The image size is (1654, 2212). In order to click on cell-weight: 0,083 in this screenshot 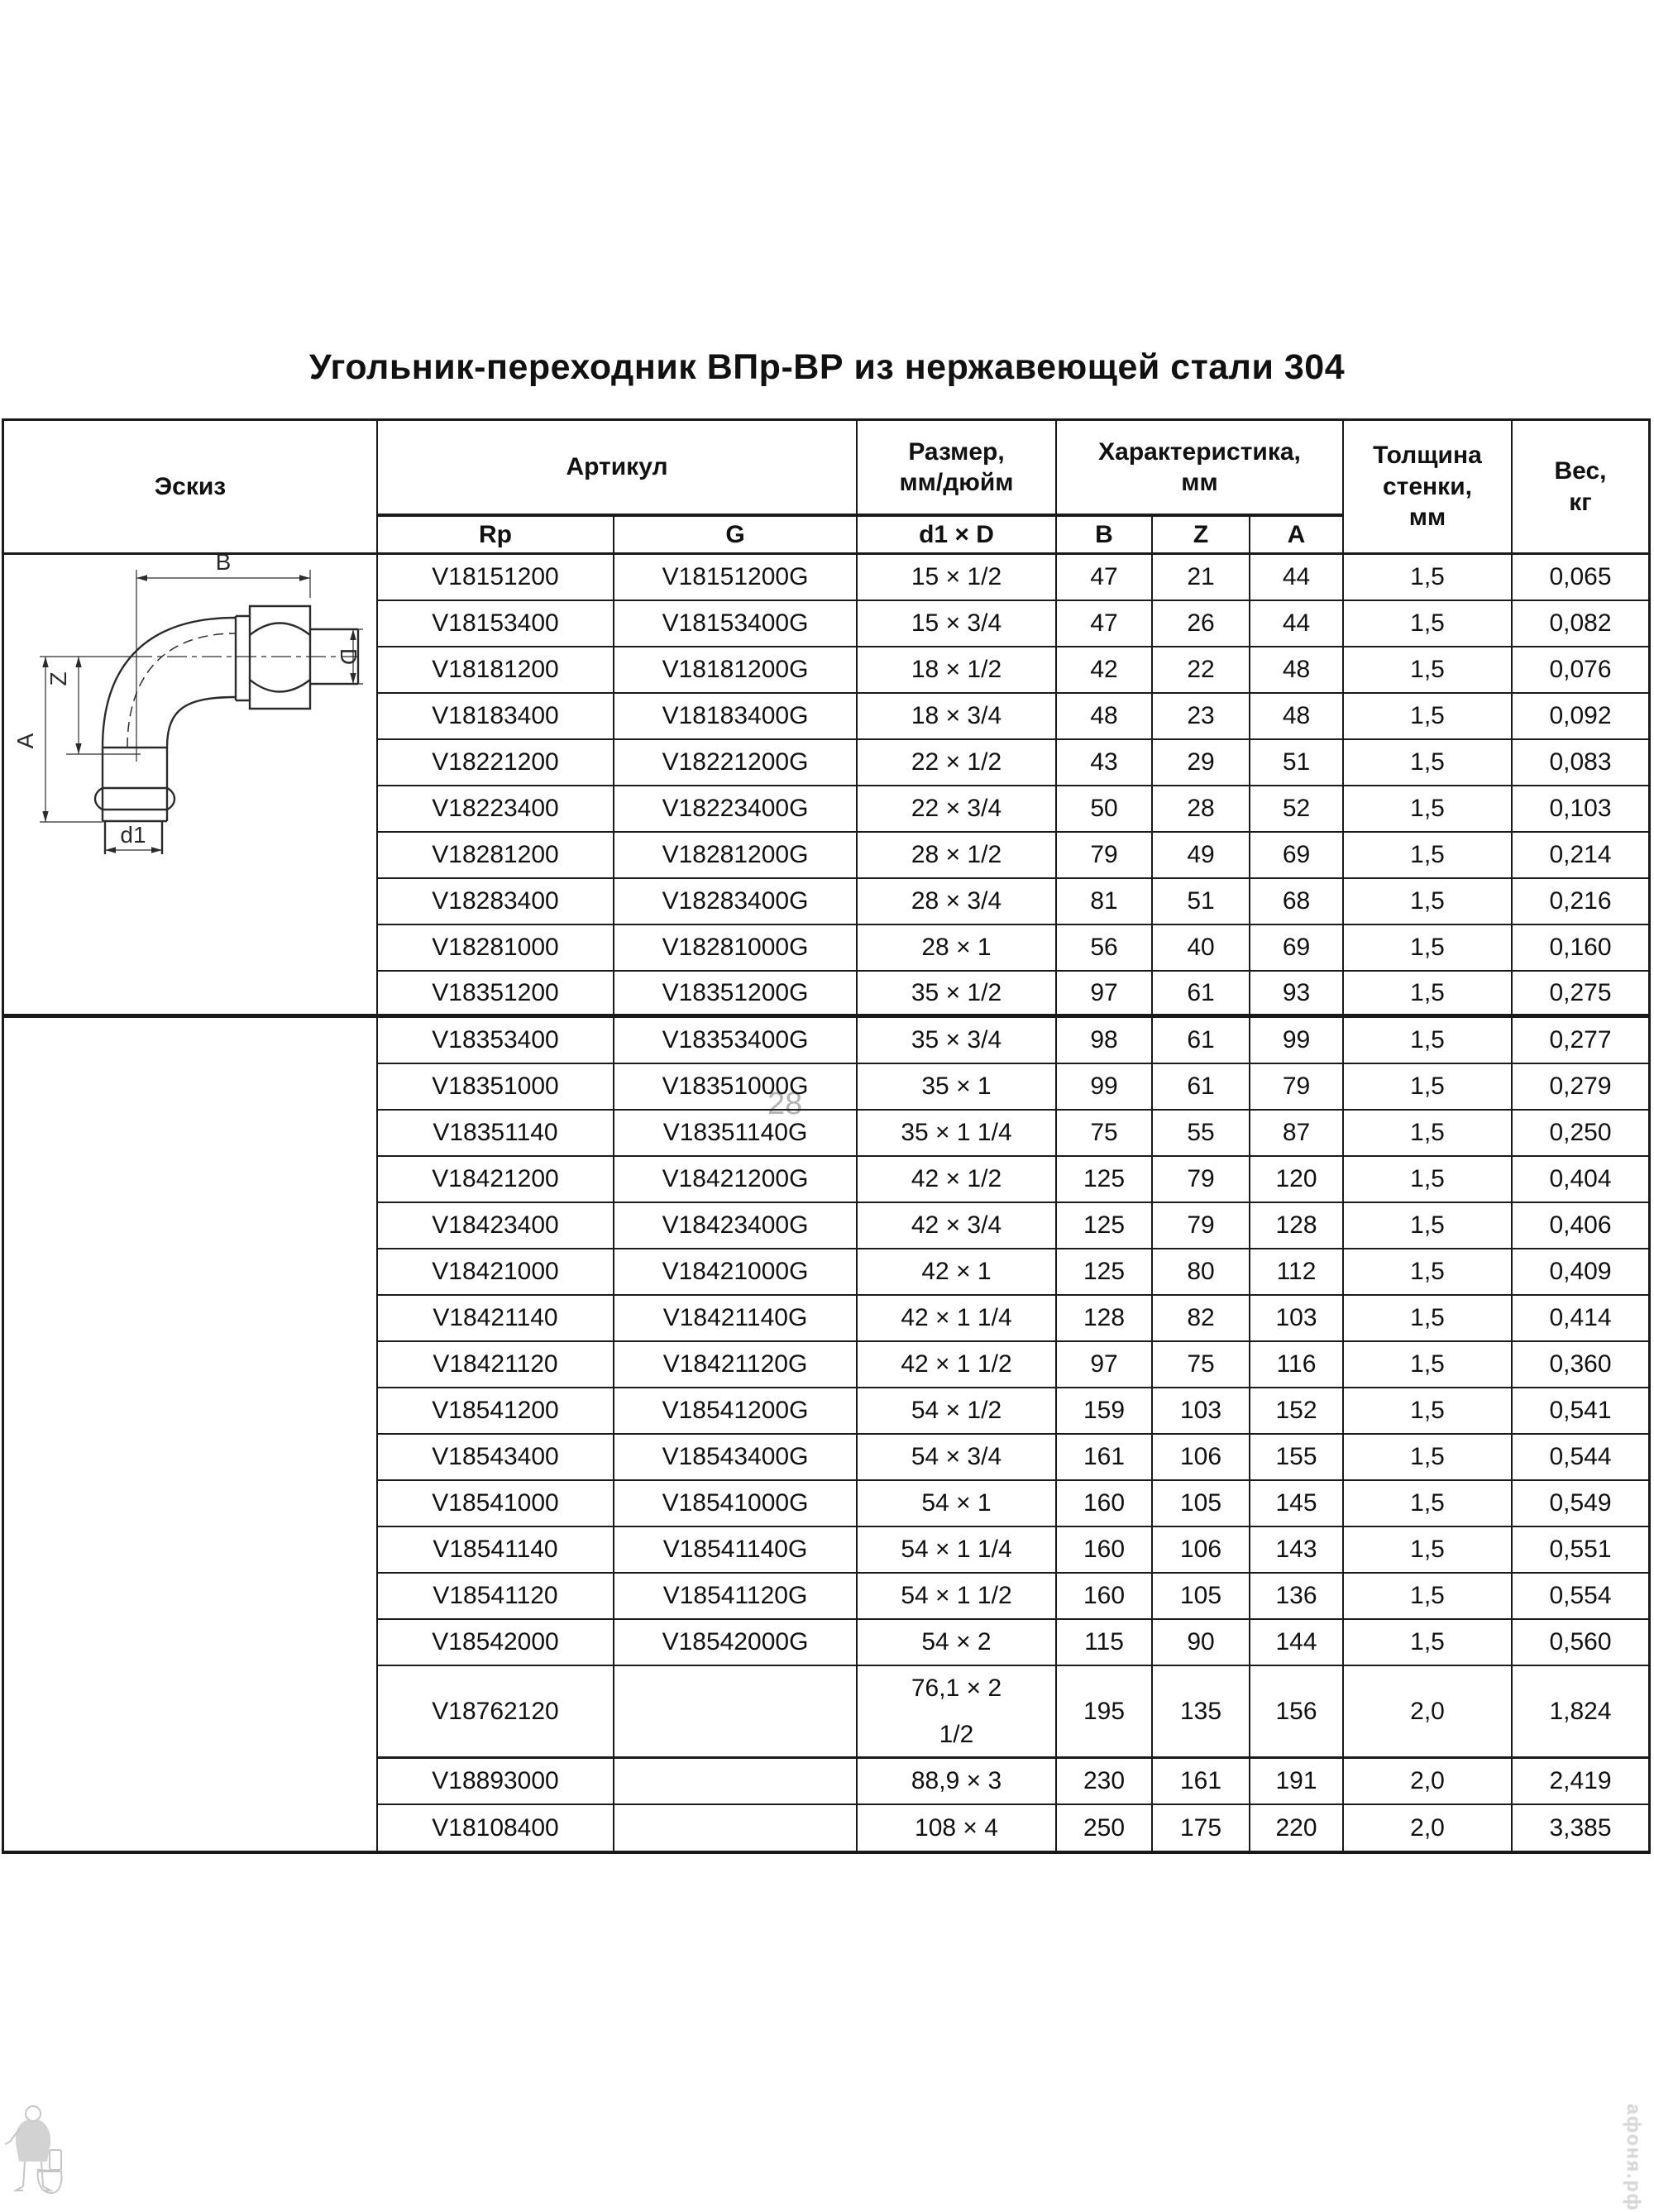, I will do `click(1580, 763)`.